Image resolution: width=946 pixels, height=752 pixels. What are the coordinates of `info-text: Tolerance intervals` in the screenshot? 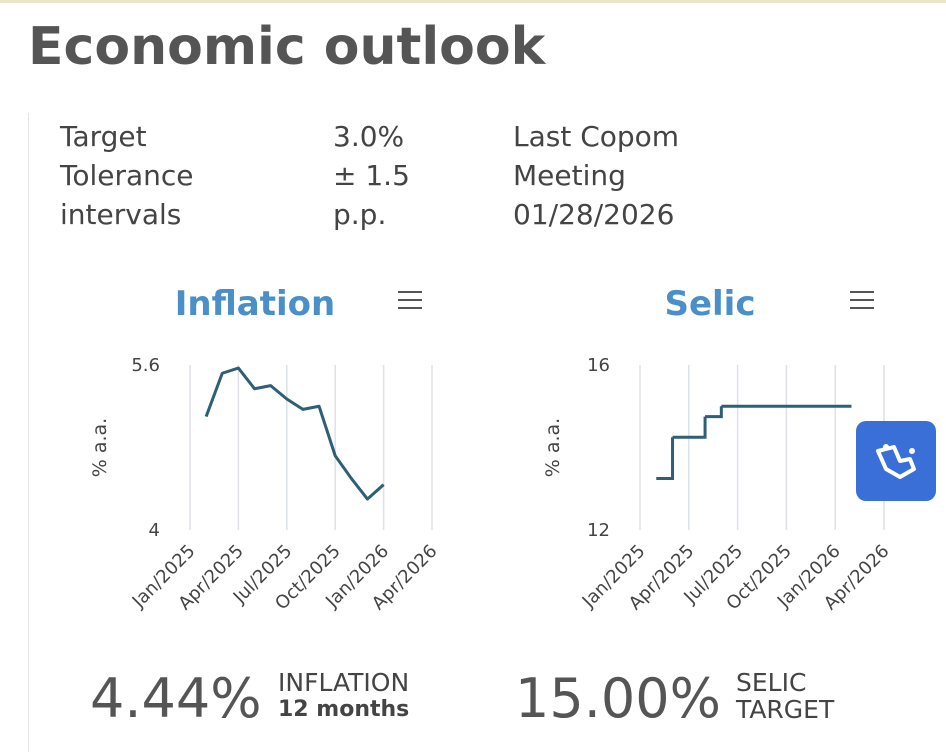 It's located at (127, 195).